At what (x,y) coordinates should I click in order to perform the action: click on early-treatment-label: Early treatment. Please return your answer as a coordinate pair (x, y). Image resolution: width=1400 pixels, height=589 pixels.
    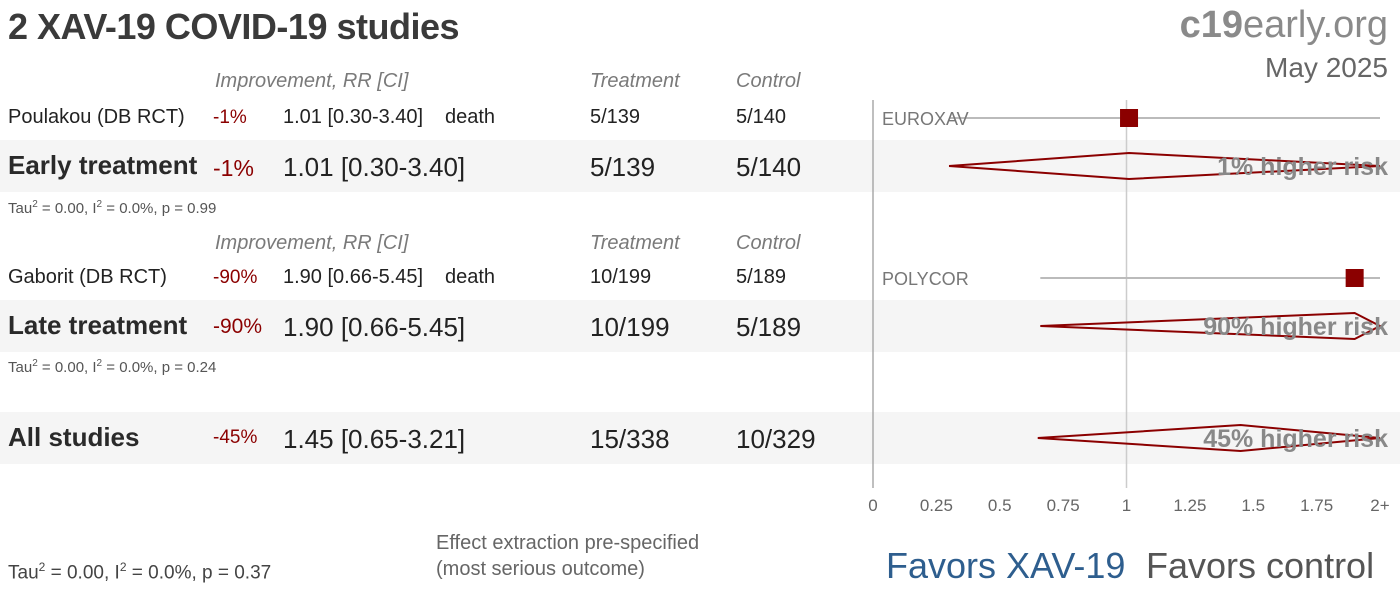
    Looking at the image, I should click on (103, 165).